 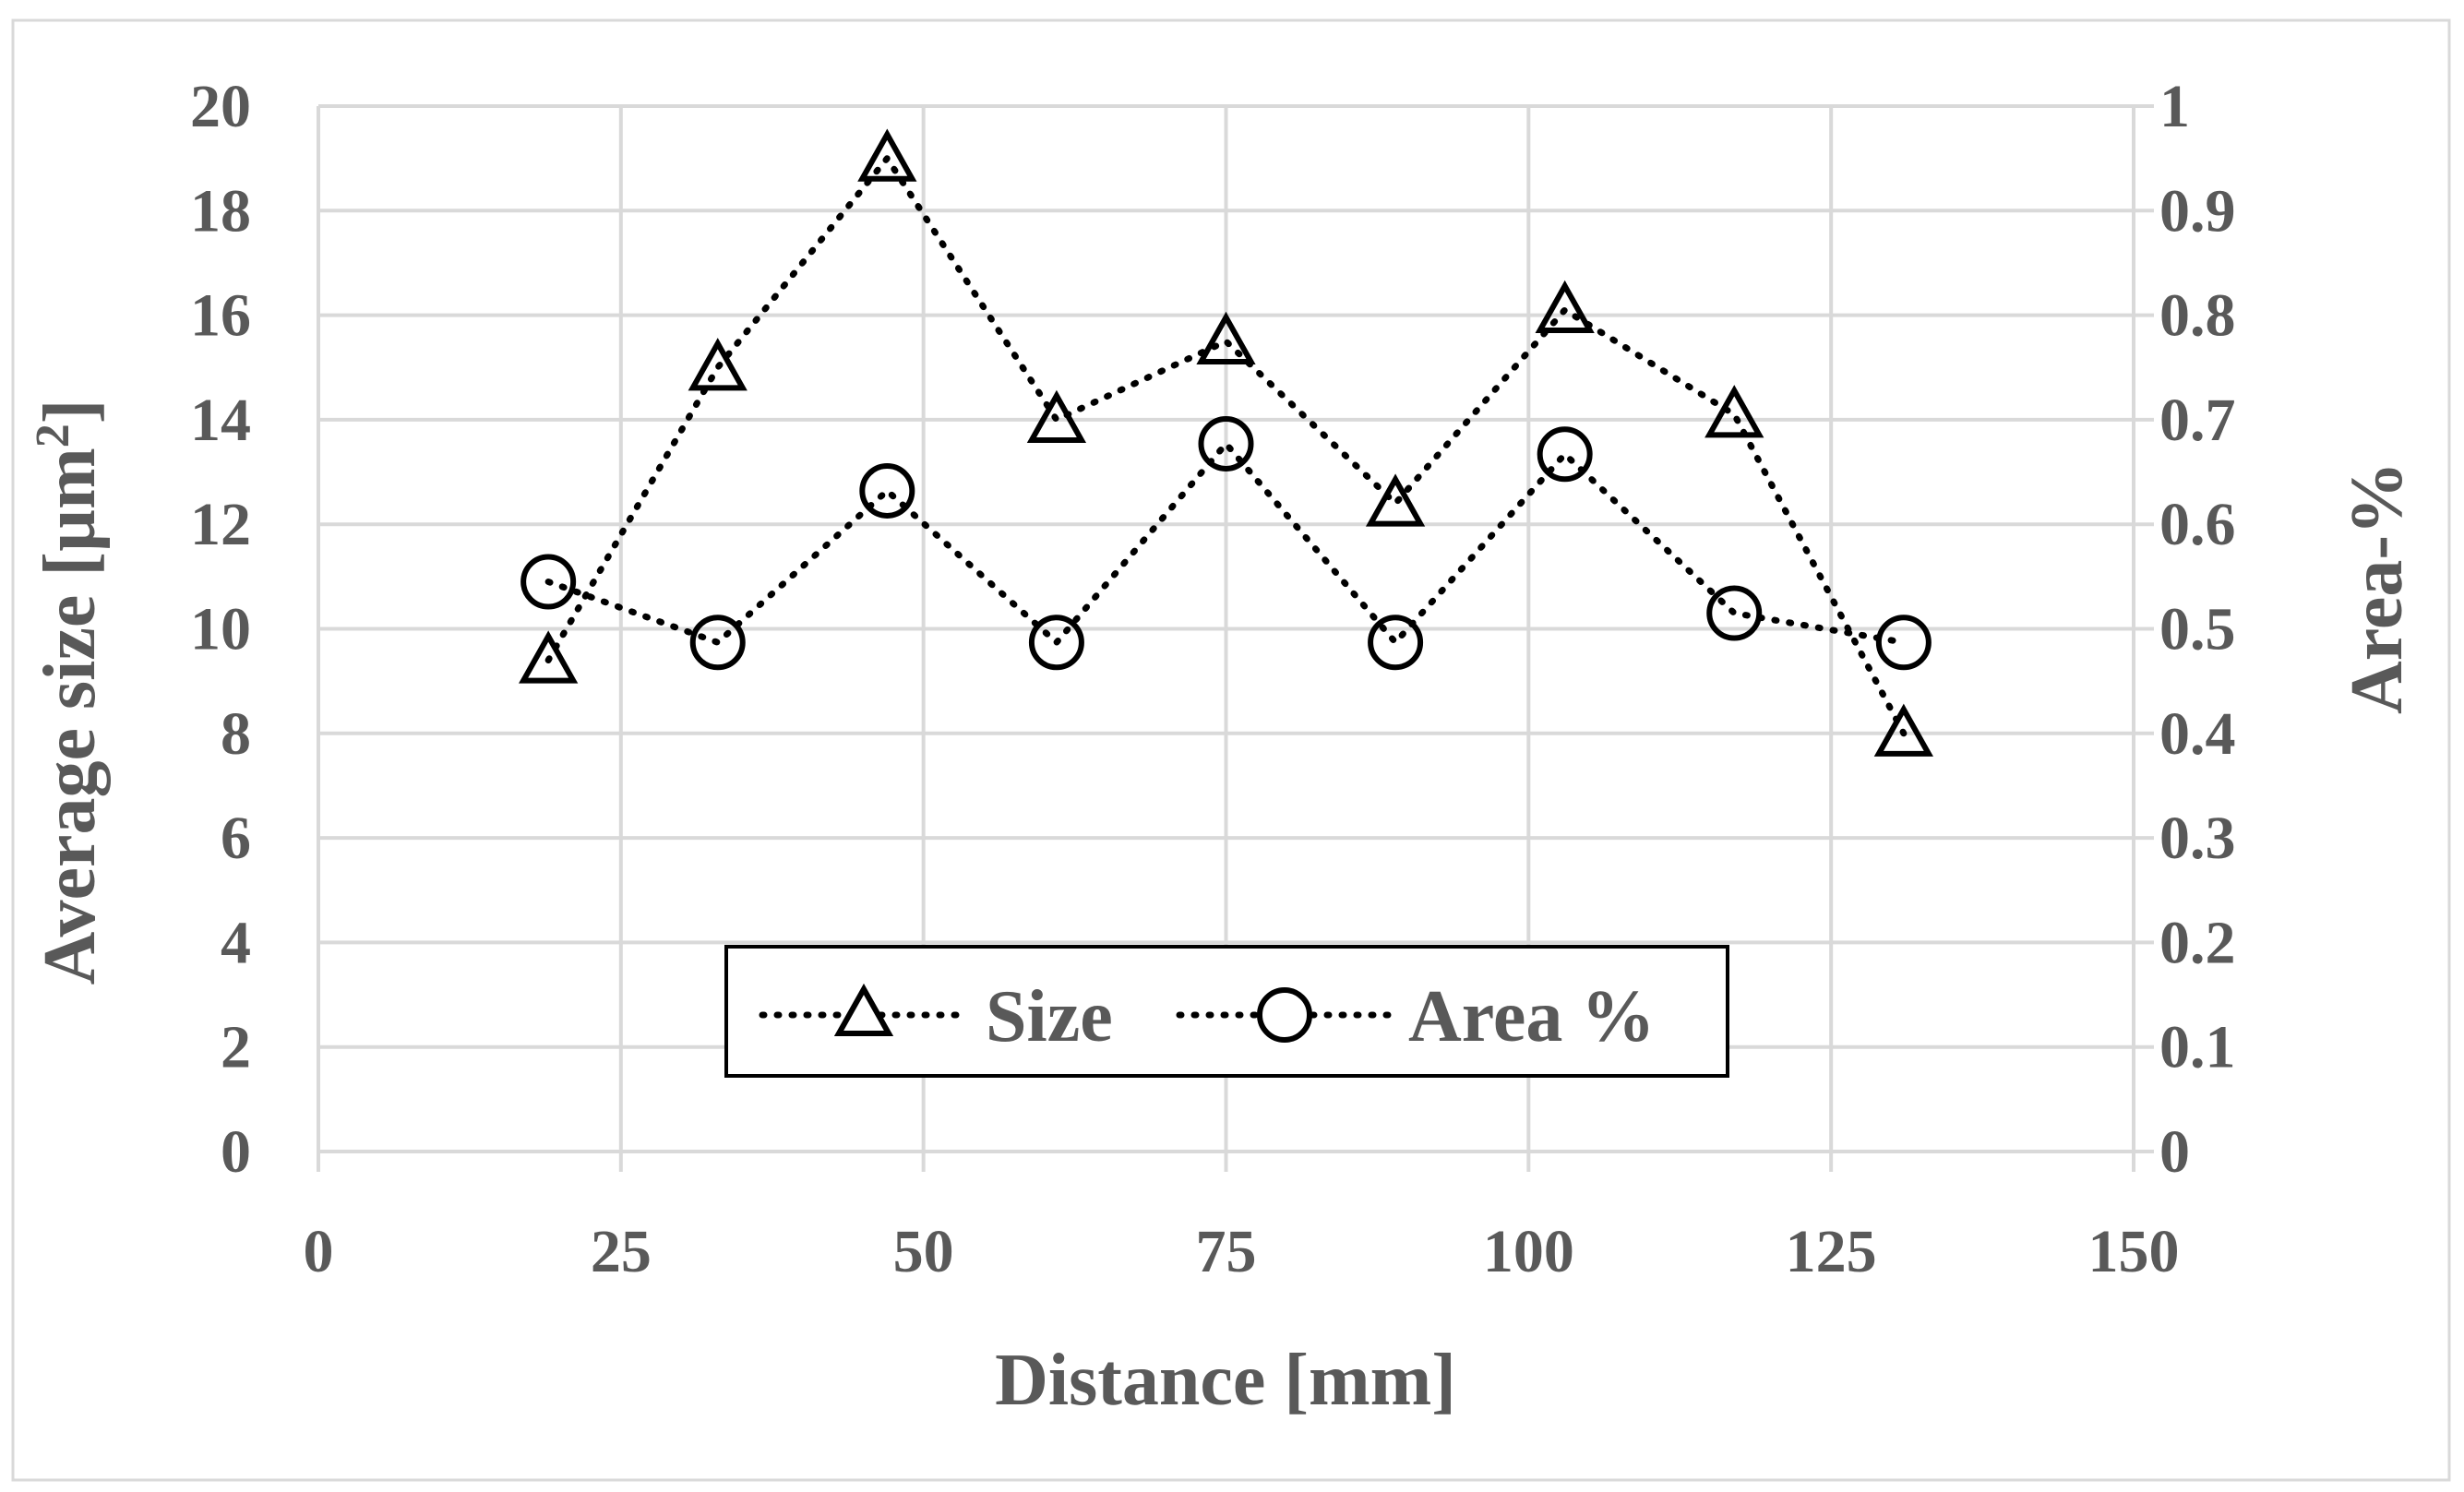 What do you see at coordinates (70, 412) in the screenshot?
I see `y-axis-title-close: ]` at bounding box center [70, 412].